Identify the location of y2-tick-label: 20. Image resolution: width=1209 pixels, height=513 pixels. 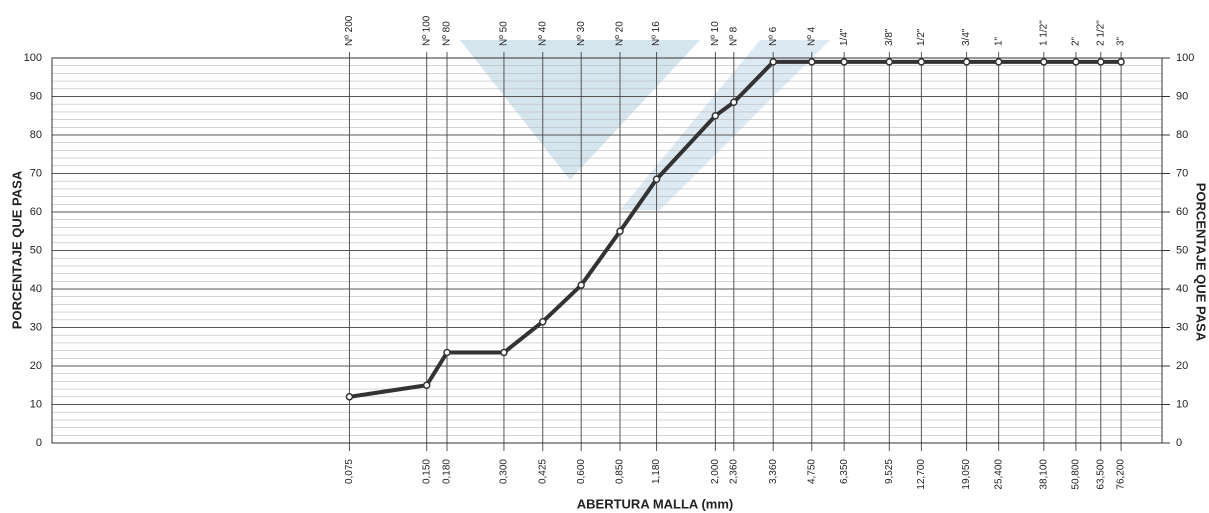
(1182, 366).